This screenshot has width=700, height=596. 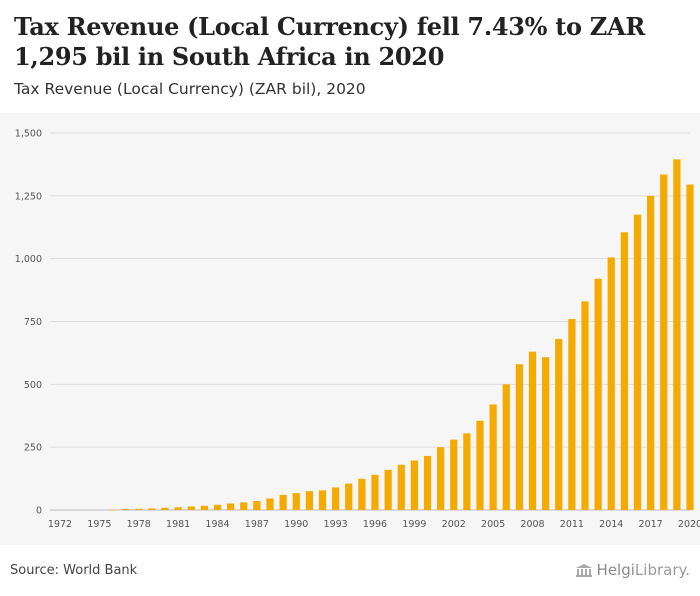 I want to click on y-tick-label: 750, so click(x=33, y=322).